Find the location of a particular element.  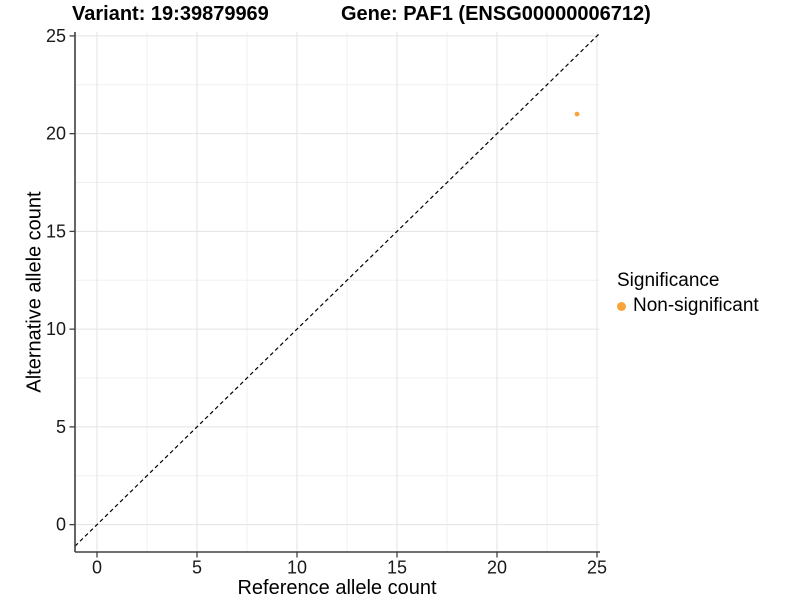

legend-title: Significance is located at coordinates (668, 280).